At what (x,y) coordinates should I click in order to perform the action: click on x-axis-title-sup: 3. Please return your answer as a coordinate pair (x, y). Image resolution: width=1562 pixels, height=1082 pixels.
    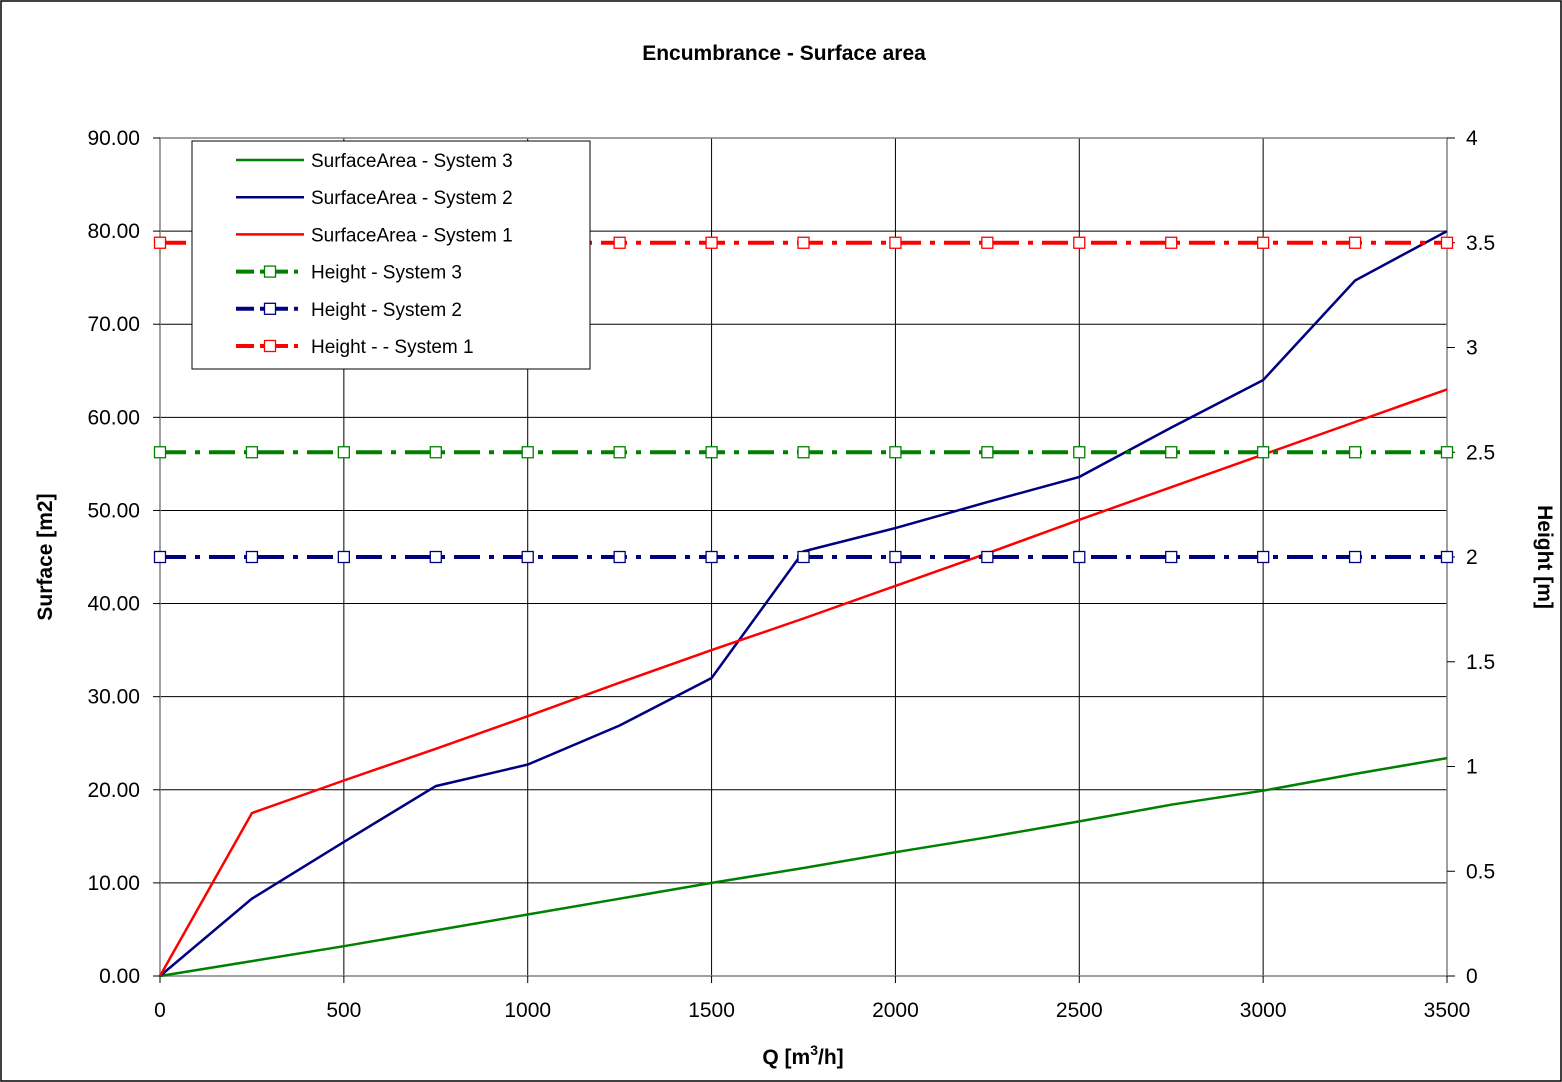
    Looking at the image, I should click on (814, 1050).